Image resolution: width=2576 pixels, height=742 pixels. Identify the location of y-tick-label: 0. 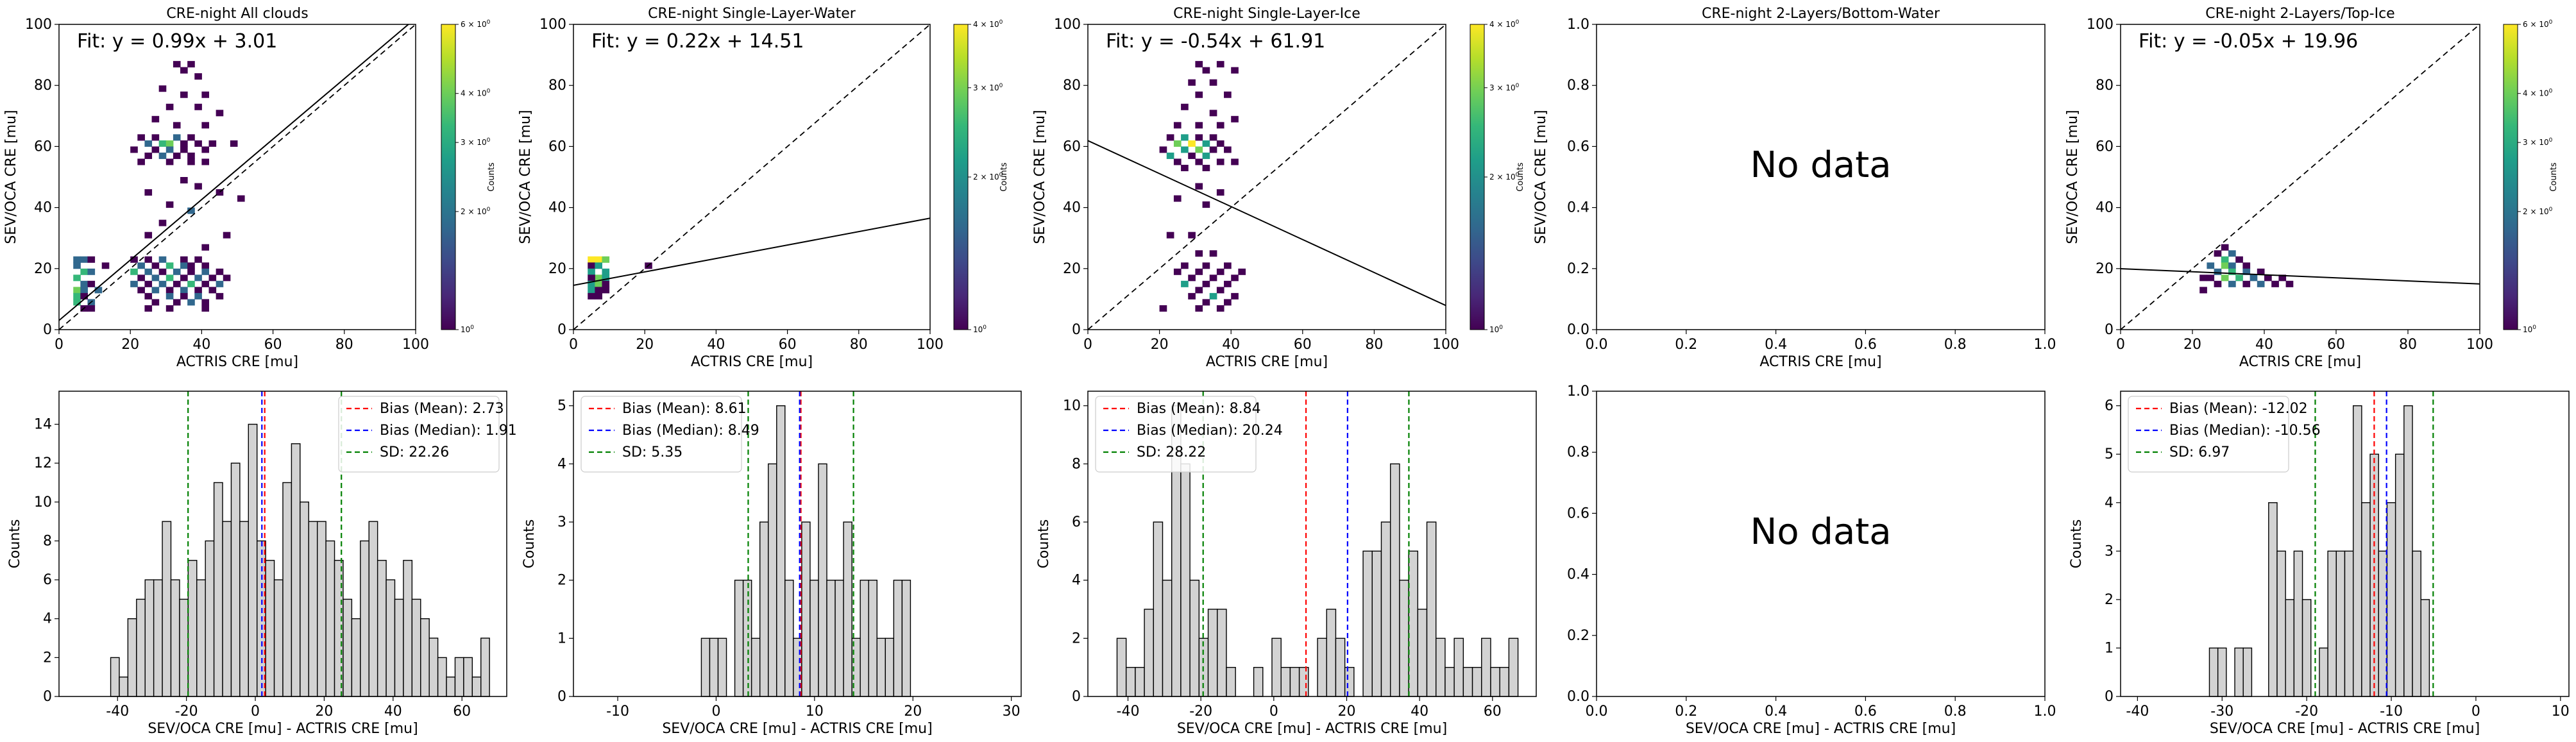
(2109, 330).